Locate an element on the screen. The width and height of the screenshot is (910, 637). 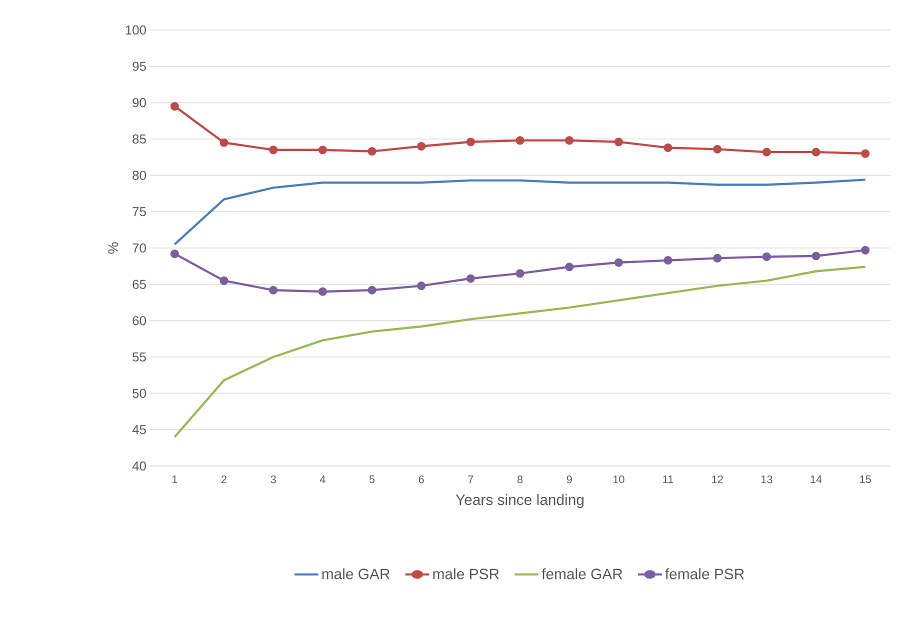
x-tick-label: 14 is located at coordinates (816, 480).